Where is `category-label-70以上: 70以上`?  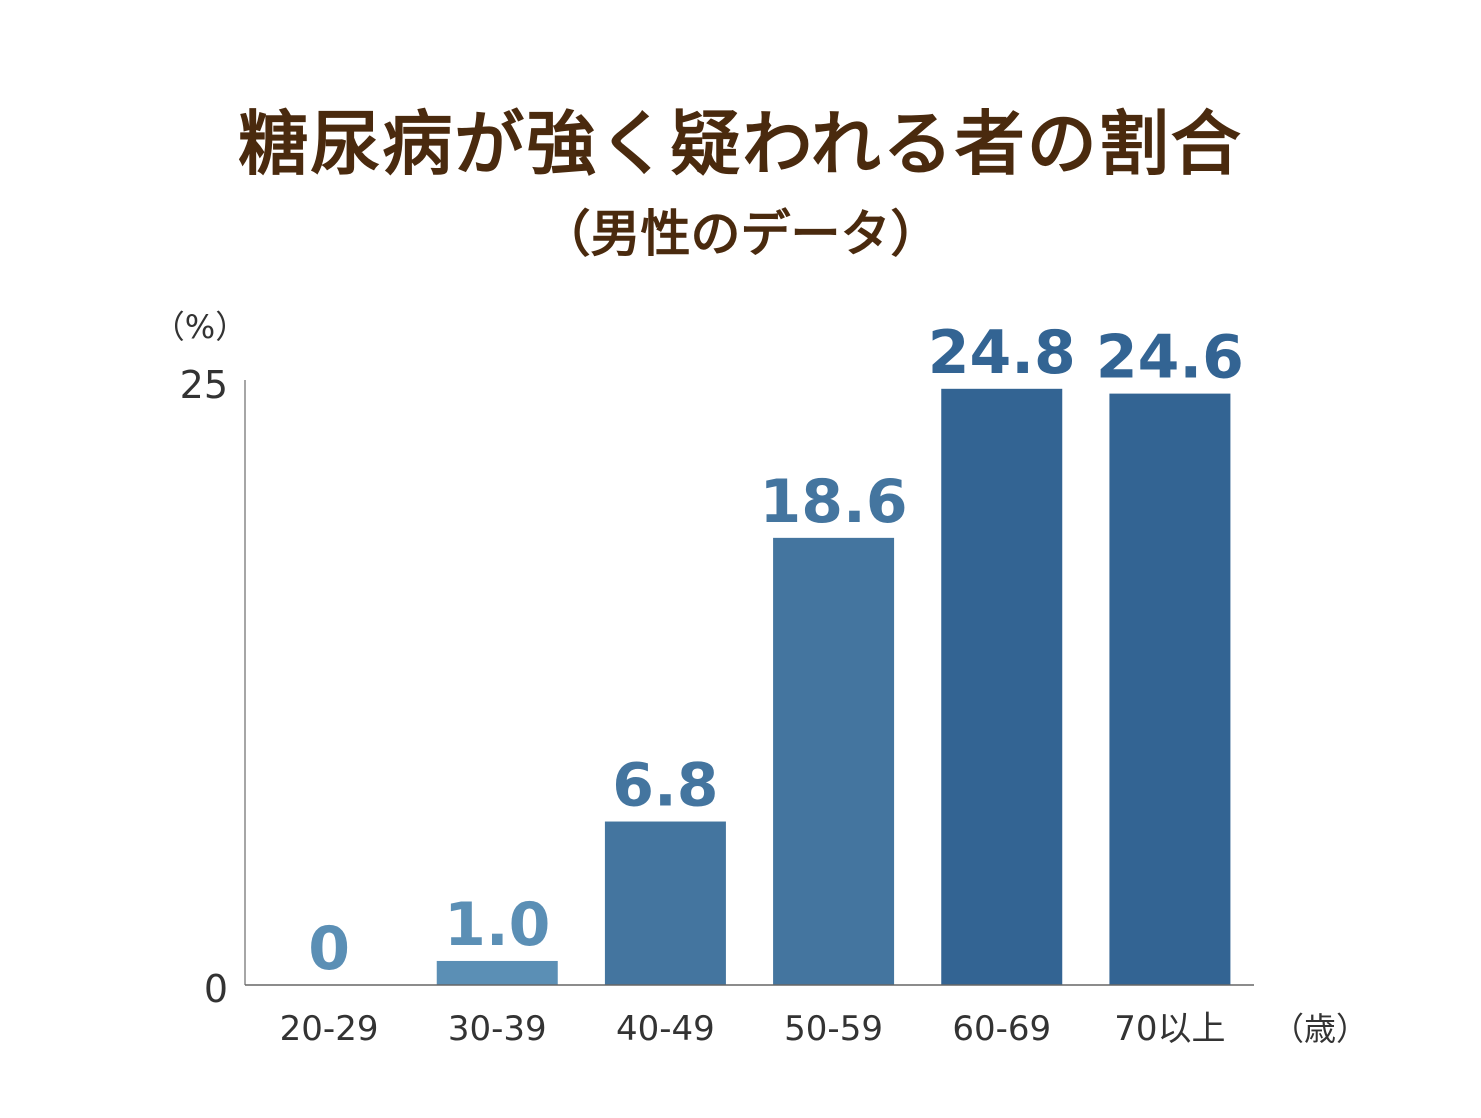
category-label-70以上: 70以上 is located at coordinates (1169, 1029).